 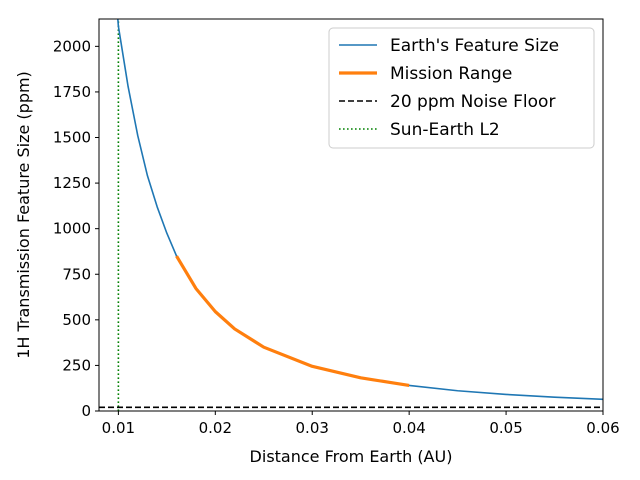 I want to click on y-tick-label: 0, so click(x=86, y=411).